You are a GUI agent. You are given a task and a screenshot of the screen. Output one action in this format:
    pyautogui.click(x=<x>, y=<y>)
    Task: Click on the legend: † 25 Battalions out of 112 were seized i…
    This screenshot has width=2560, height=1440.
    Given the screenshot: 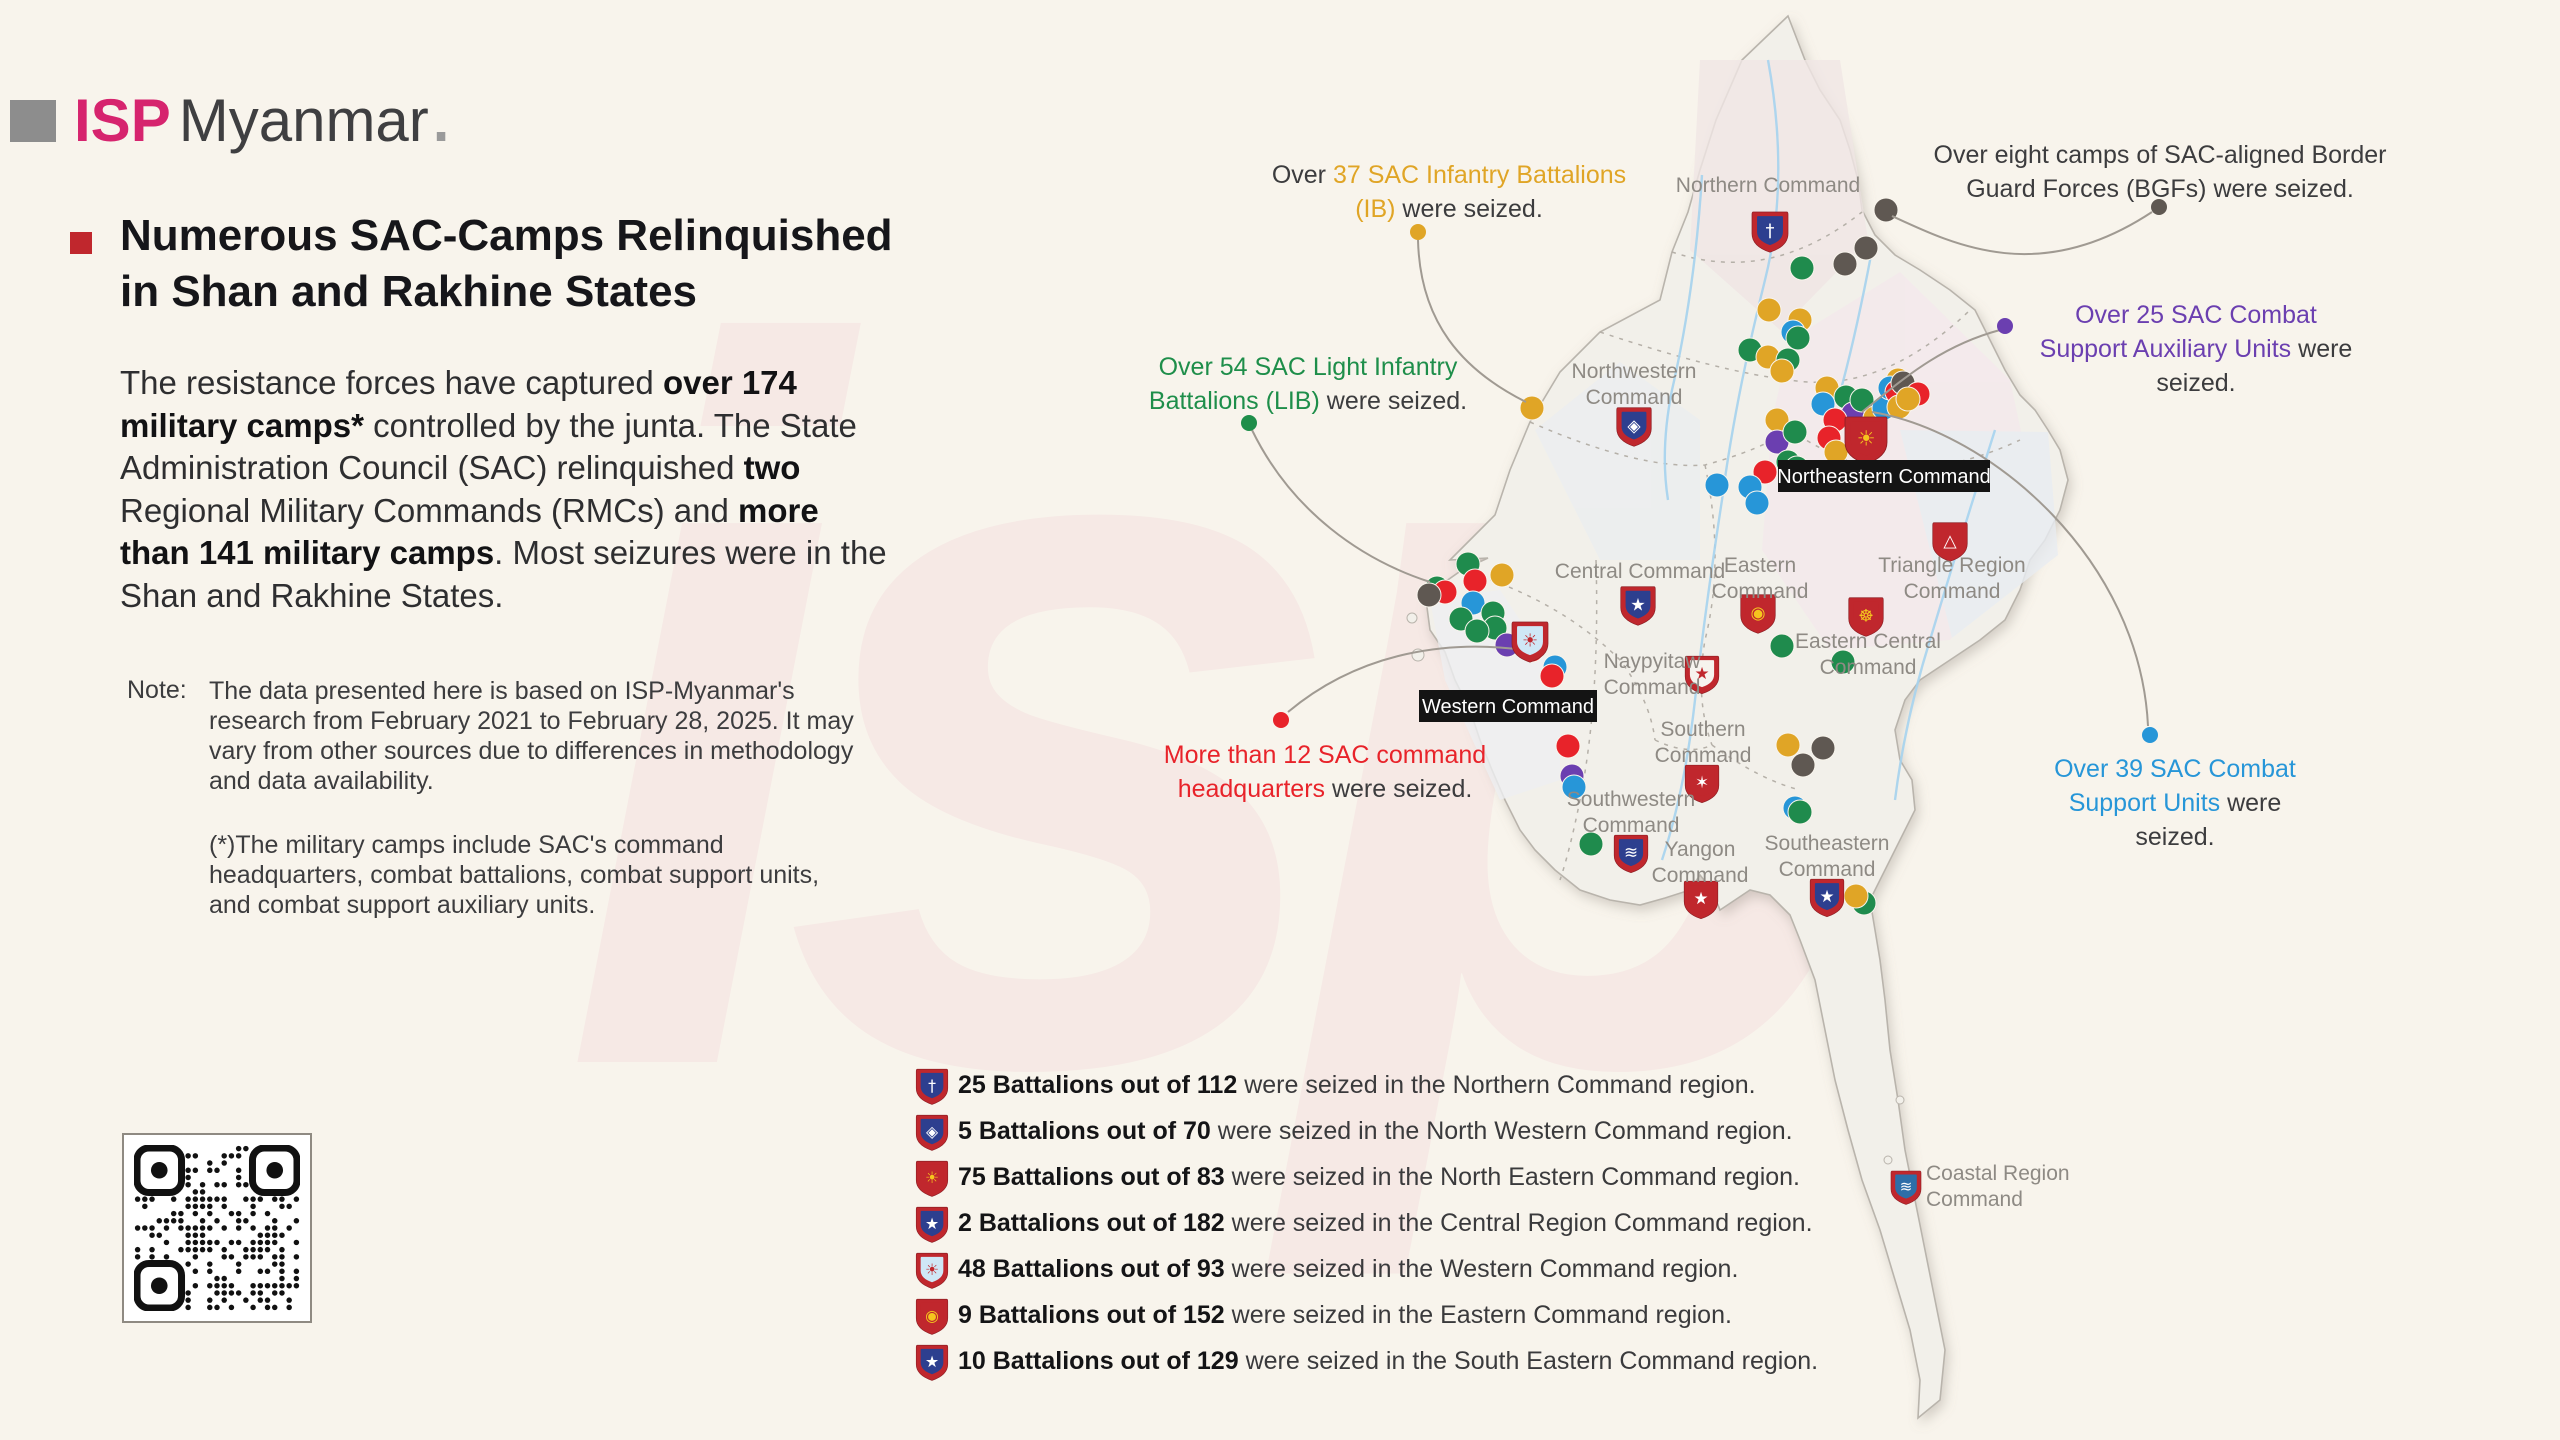 What is the action you would take?
    pyautogui.click(x=1365, y=1223)
    